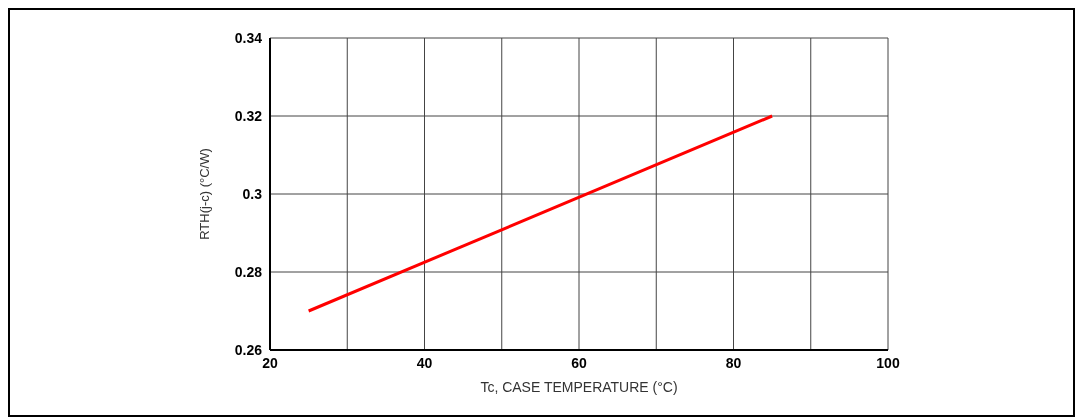 The width and height of the screenshot is (1083, 419). Describe the element at coordinates (204, 194) in the screenshot. I see `y-axis-title: RTH(j-c) (°C/W)` at that location.